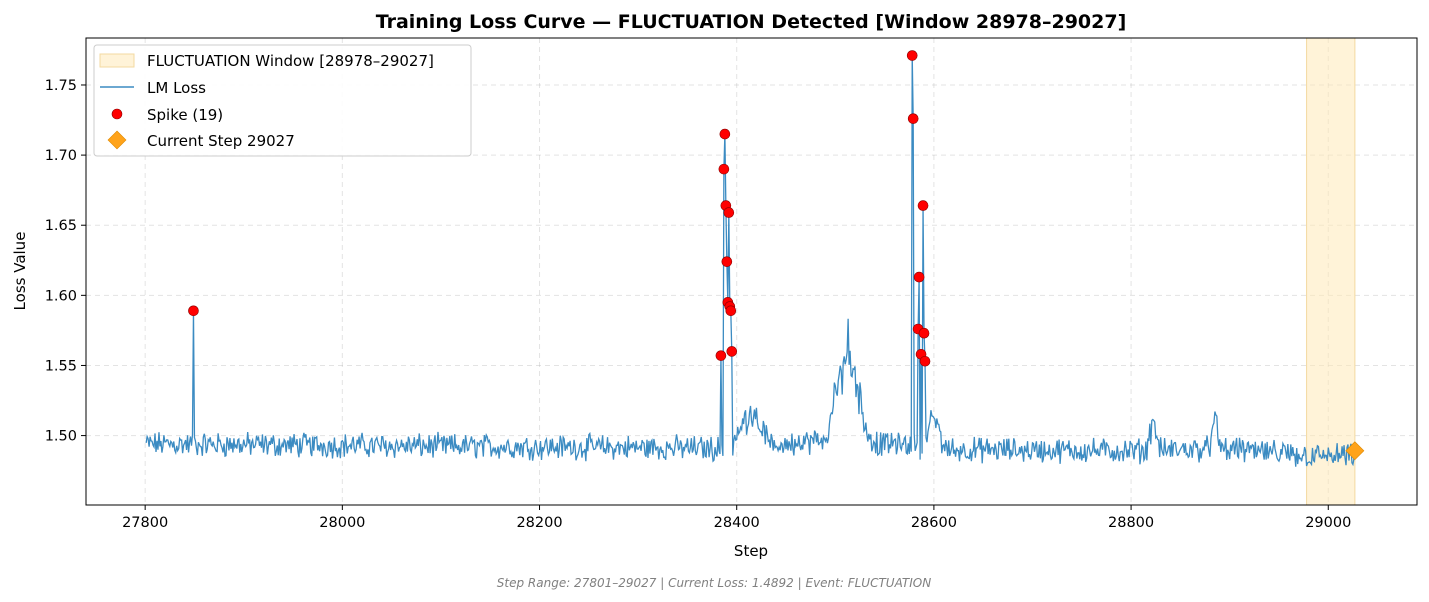  I want to click on y-tick-label: 1.60, so click(61, 296).